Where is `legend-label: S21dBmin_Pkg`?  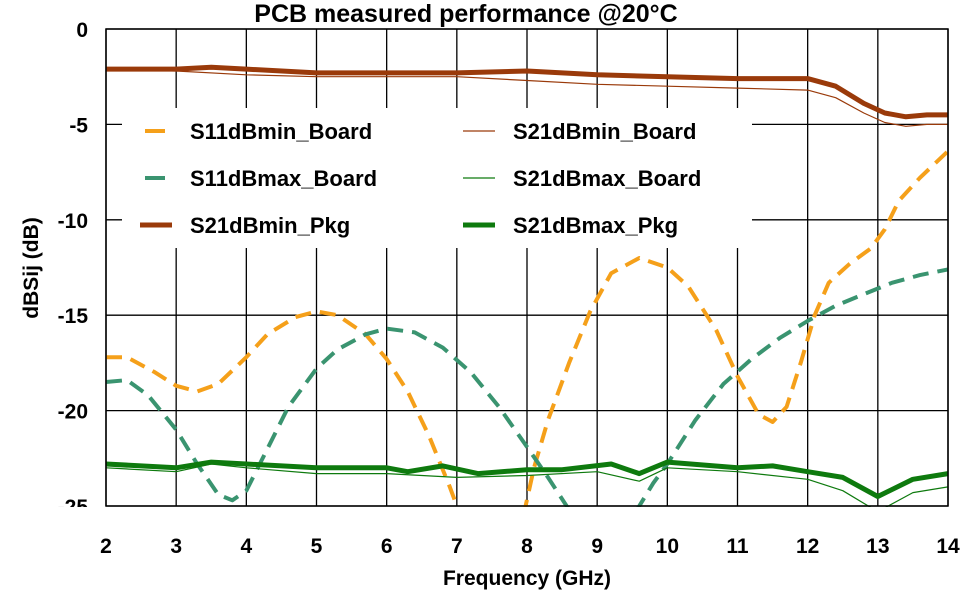
legend-label: S21dBmin_Pkg is located at coordinates (270, 225).